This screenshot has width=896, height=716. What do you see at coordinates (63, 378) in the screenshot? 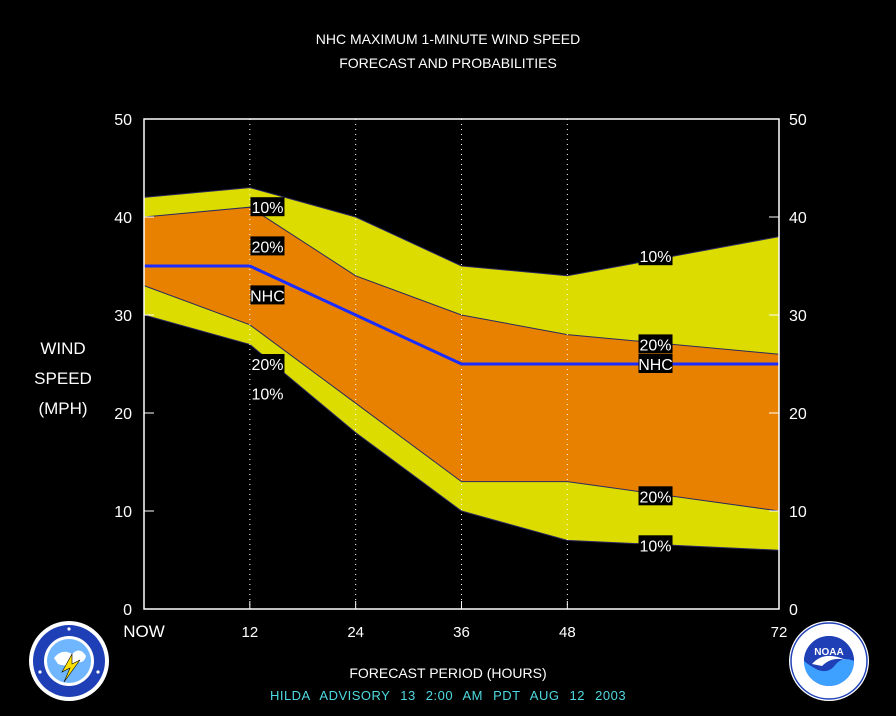
I see `y-axis-label-line2: SPEED` at bounding box center [63, 378].